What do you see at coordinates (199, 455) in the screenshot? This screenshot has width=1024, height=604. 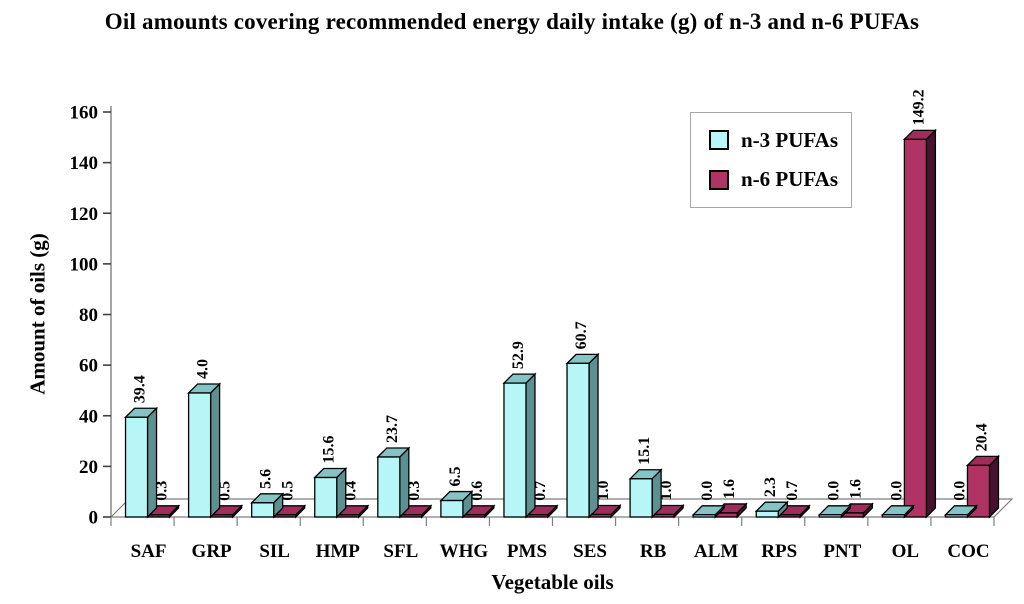 I see `bar-front-n3-GRP` at bounding box center [199, 455].